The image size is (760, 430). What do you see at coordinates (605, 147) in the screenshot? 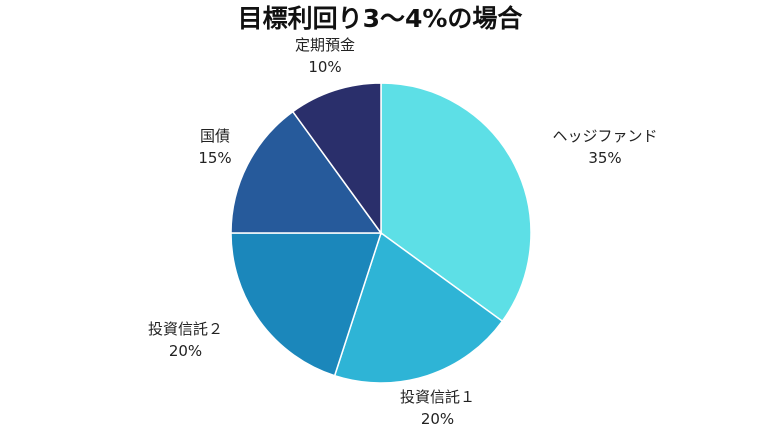
I see `slice-label-hedge-fund: ヘッジファンド 35%` at bounding box center [605, 147].